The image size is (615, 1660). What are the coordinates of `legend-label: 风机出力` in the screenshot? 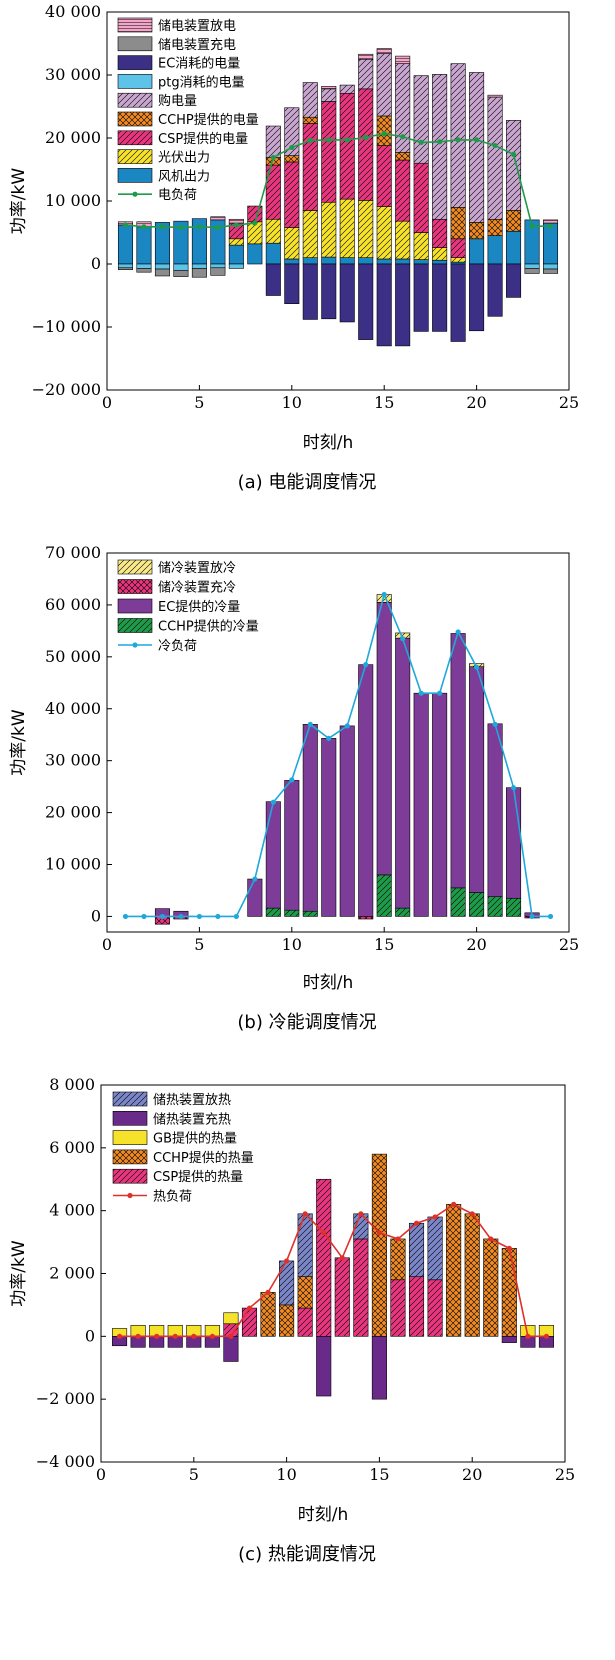 It's located at (184, 176).